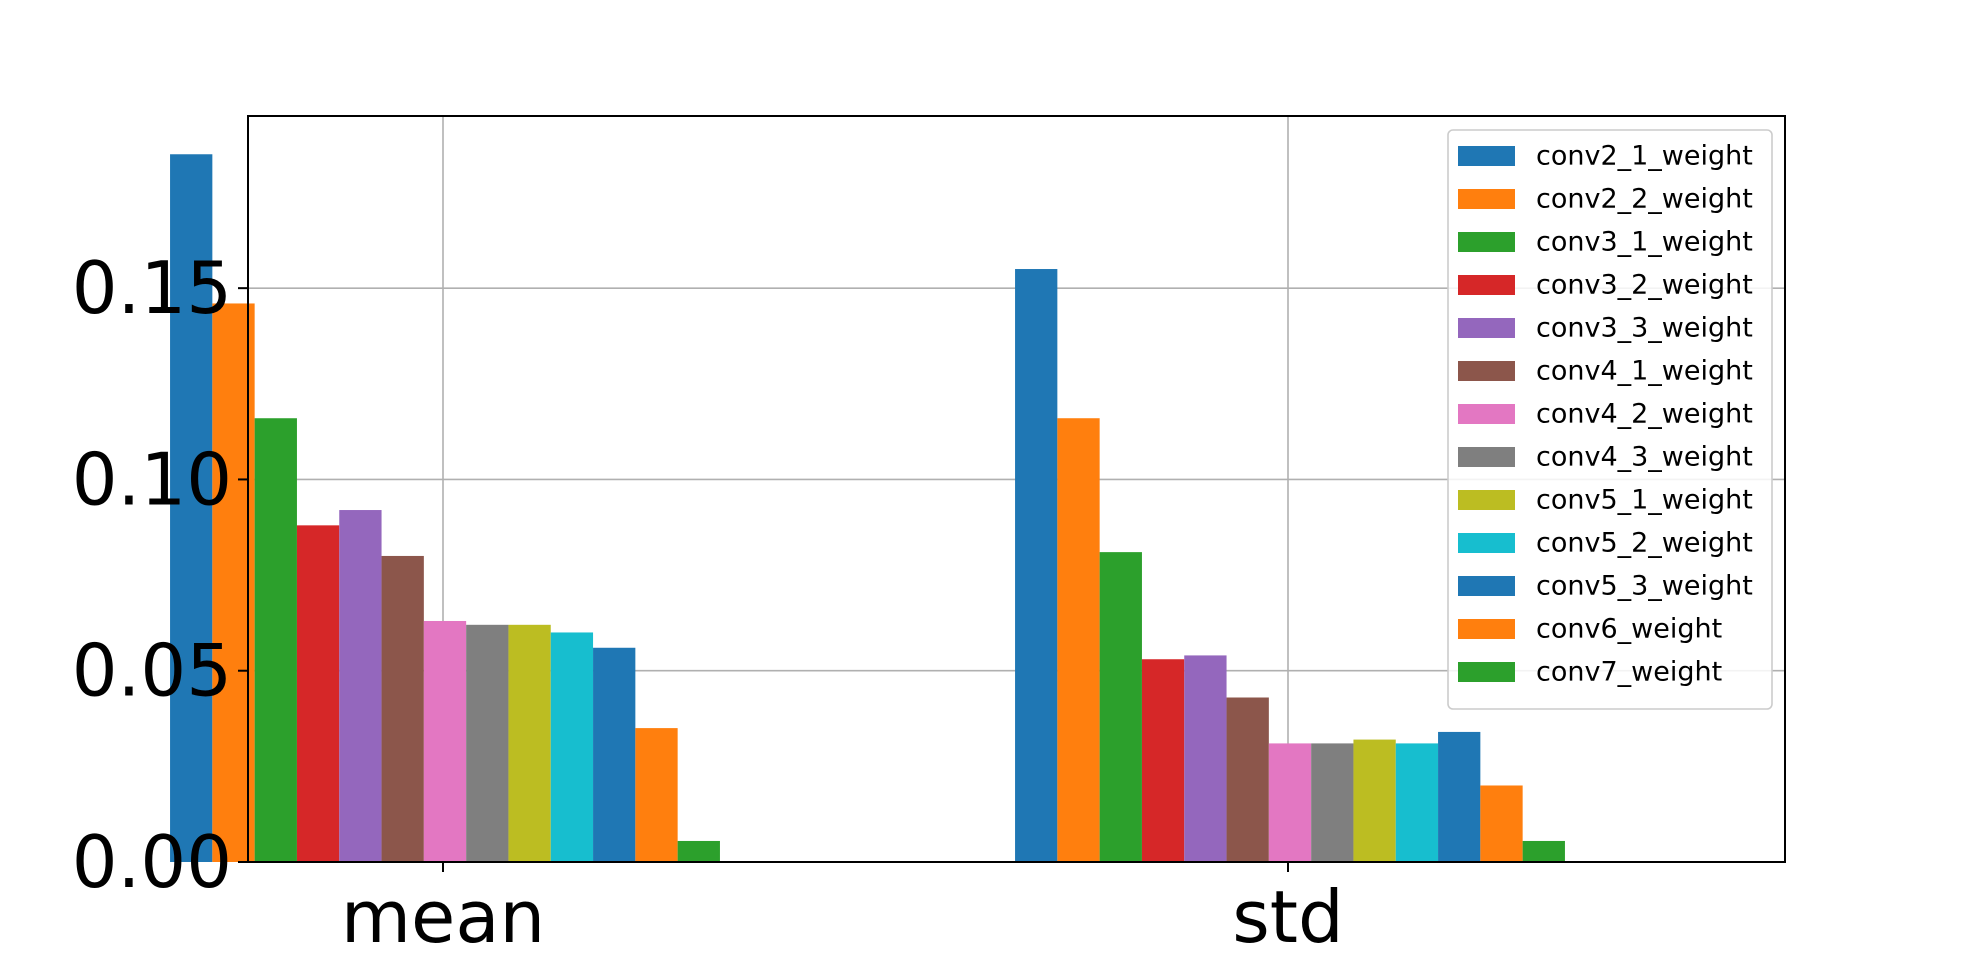  I want to click on legend-label-conv6_weight: conv6_weight, so click(1629, 629).